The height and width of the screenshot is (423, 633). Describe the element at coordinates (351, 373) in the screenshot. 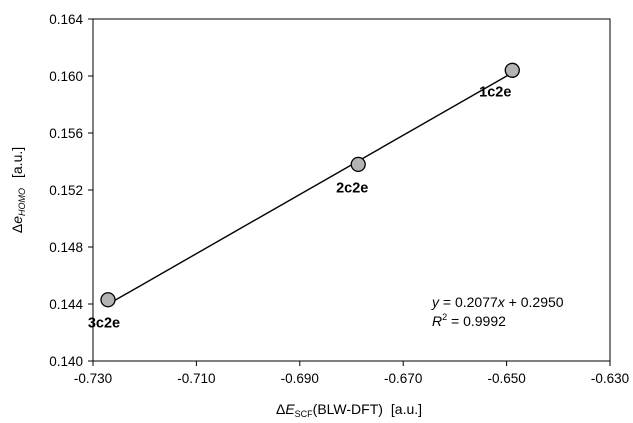

I see `x-axis: -0.730 -0.710 -0.690 -0.670 -0.650 -0.630` at that location.